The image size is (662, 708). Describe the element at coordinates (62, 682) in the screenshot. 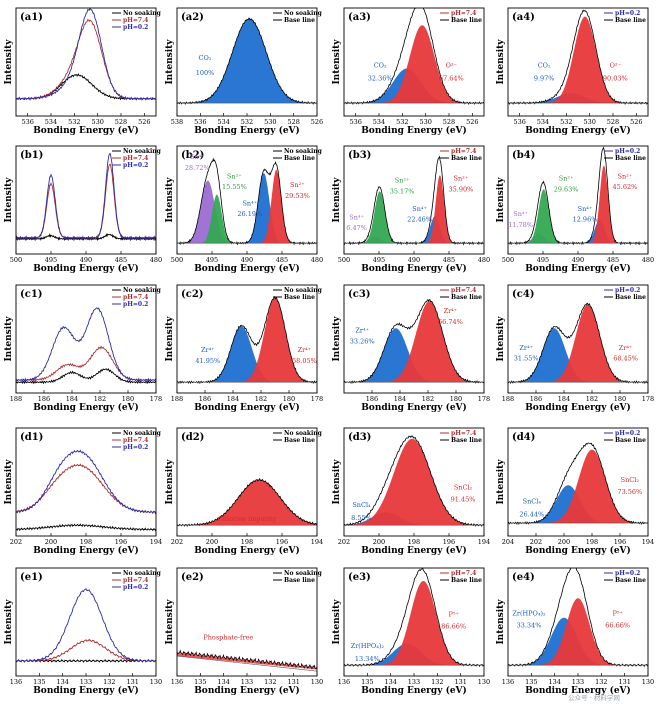

I see `x-tick-label: 134` at that location.